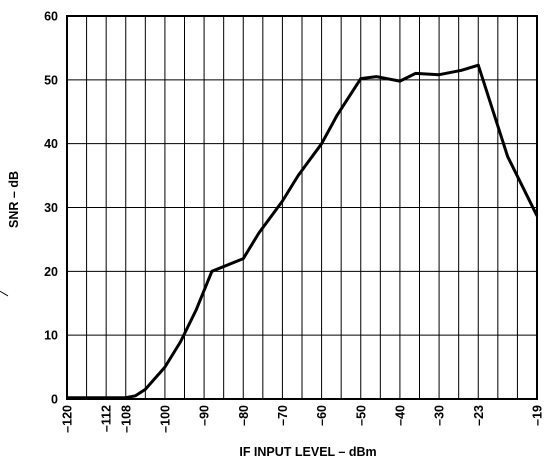 This screenshot has height=462, width=551. What do you see at coordinates (283, 415) in the screenshot?
I see `x-tick-label: –70` at bounding box center [283, 415].